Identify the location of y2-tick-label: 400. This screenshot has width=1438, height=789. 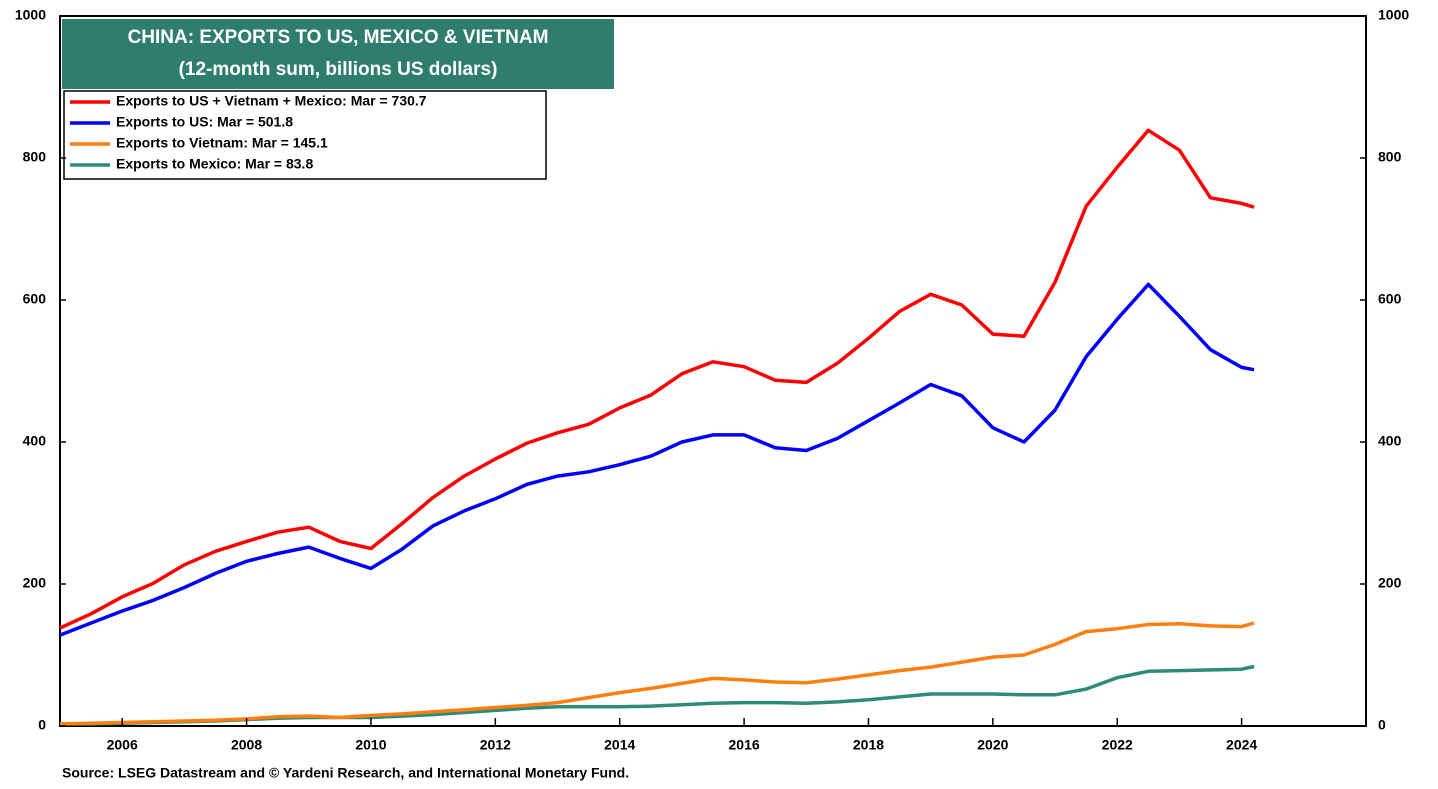
(1390, 441).